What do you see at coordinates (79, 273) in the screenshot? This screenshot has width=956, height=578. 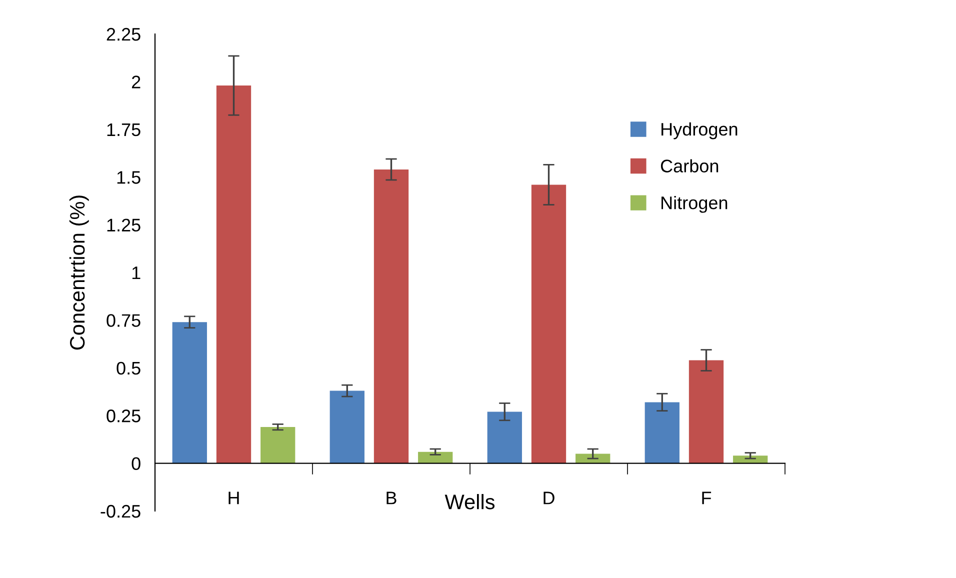 I see `y-axis-title: Concentrtion (%)` at bounding box center [79, 273].